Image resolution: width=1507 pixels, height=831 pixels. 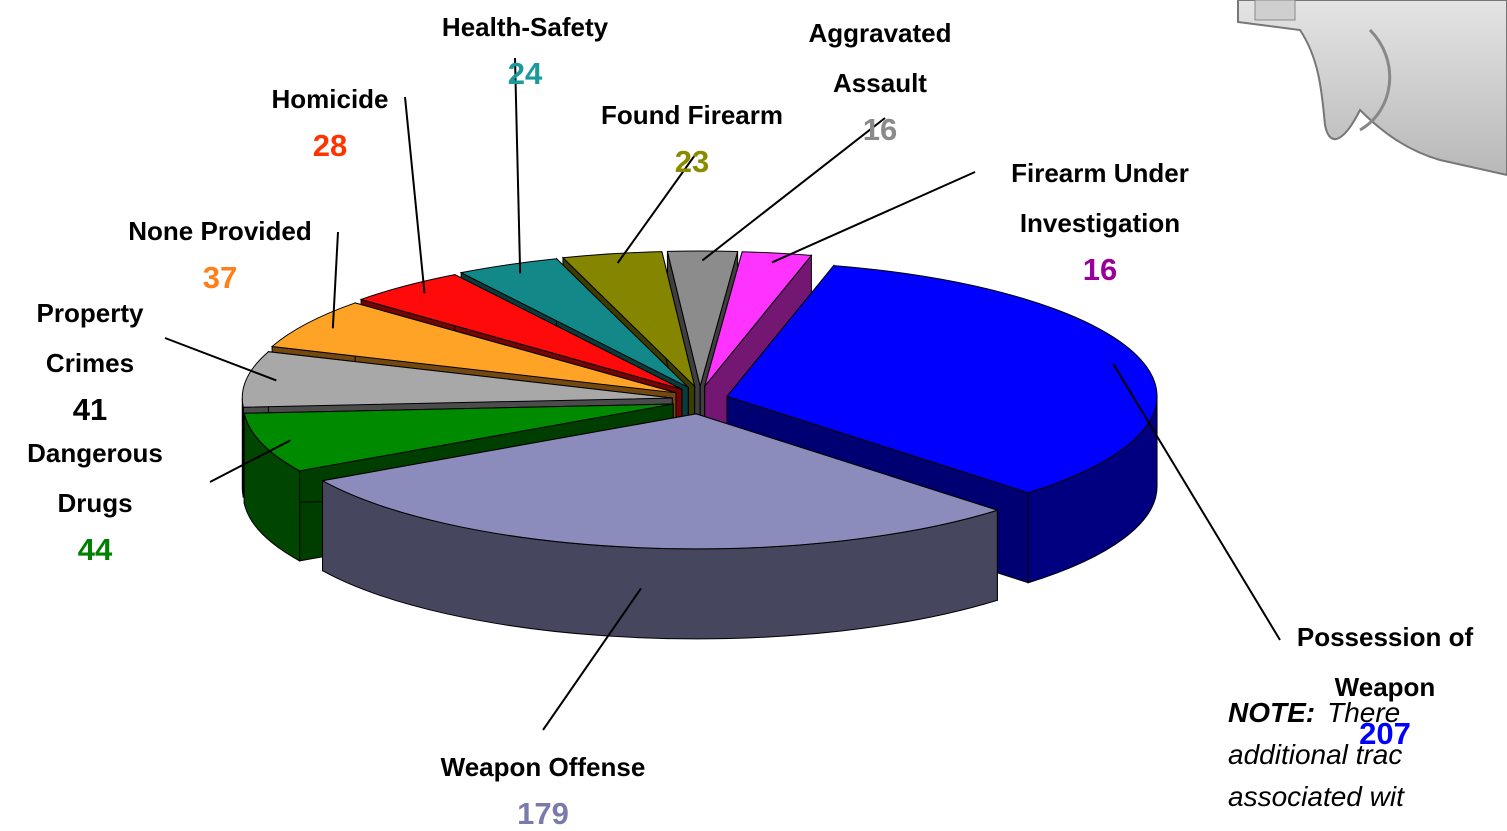 What do you see at coordinates (525, 27) in the screenshot?
I see `category-label: Health-Safety` at bounding box center [525, 27].